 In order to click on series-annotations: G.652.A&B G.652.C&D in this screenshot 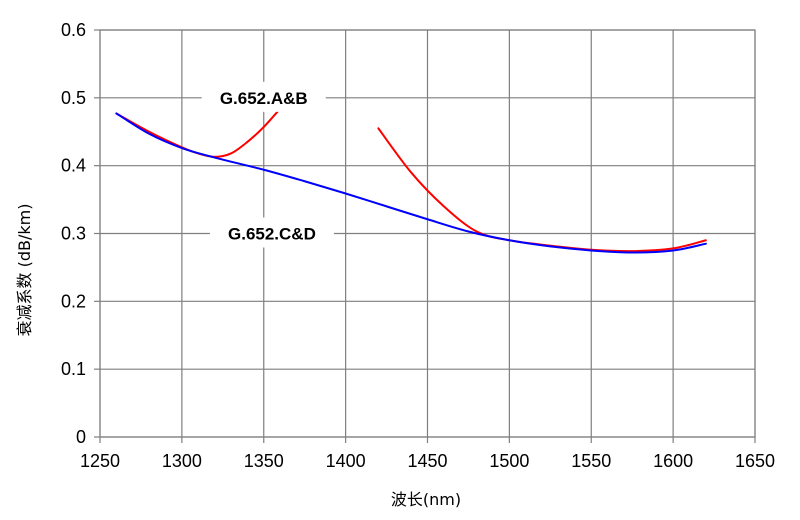, I will do `click(267, 164)`.